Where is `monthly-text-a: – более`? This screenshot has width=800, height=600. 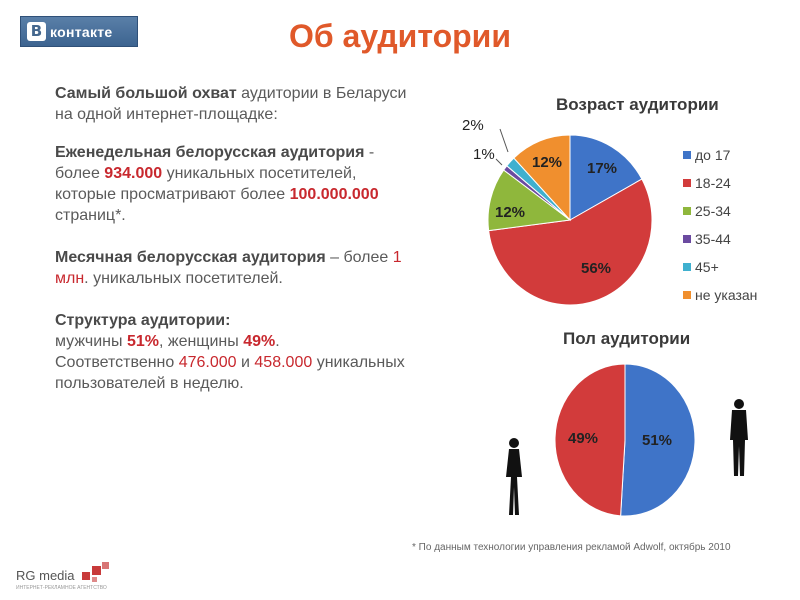 monthly-text-a: – более is located at coordinates (359, 257).